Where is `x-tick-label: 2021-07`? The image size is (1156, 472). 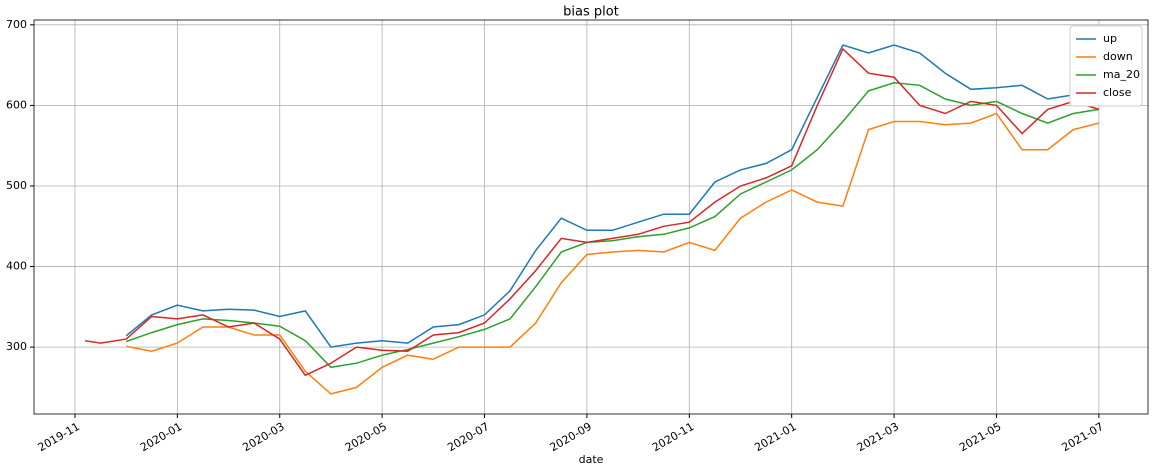
x-tick-label: 2021-07 is located at coordinates (1083, 437).